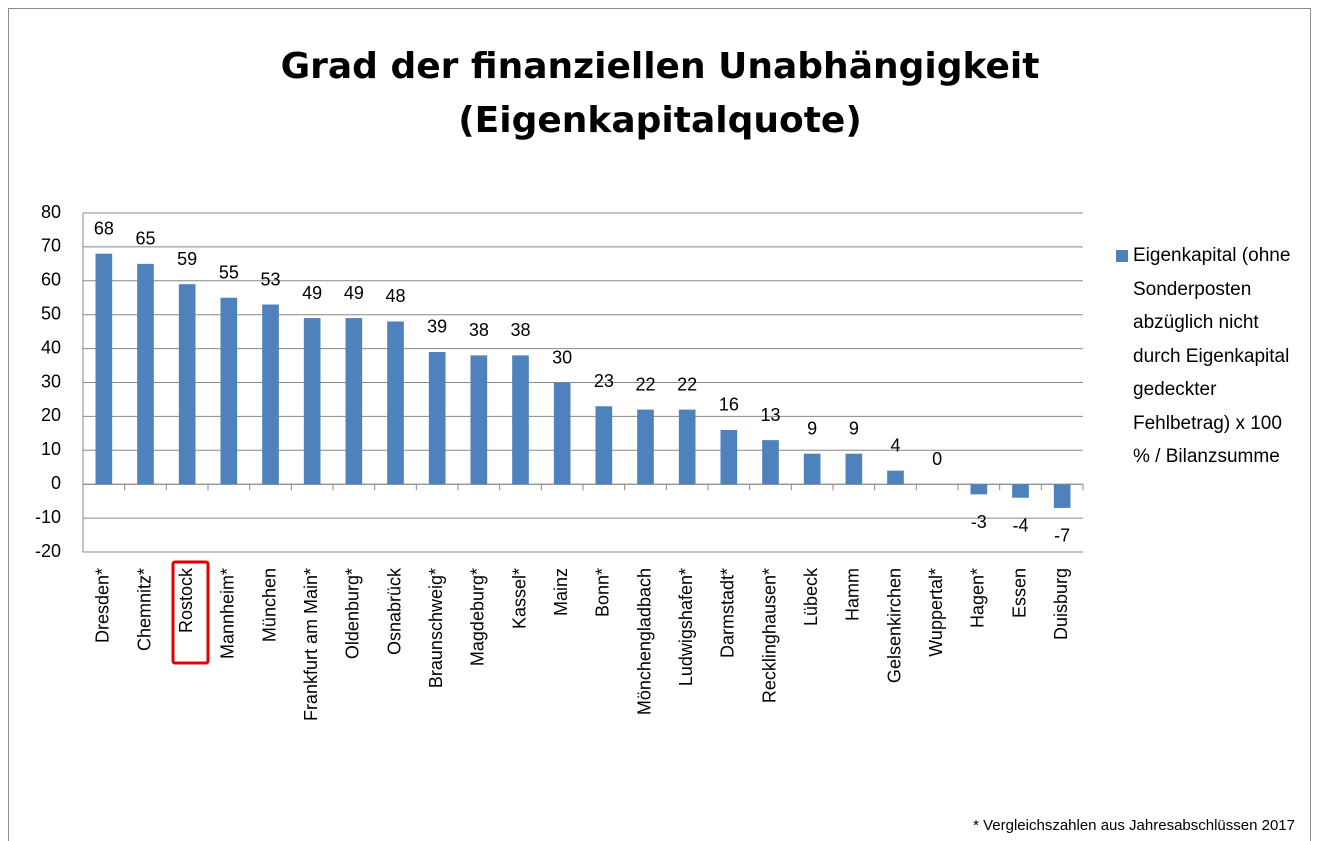 The width and height of the screenshot is (1321, 841). What do you see at coordinates (51, 280) in the screenshot?
I see `y-tick-label: 60` at bounding box center [51, 280].